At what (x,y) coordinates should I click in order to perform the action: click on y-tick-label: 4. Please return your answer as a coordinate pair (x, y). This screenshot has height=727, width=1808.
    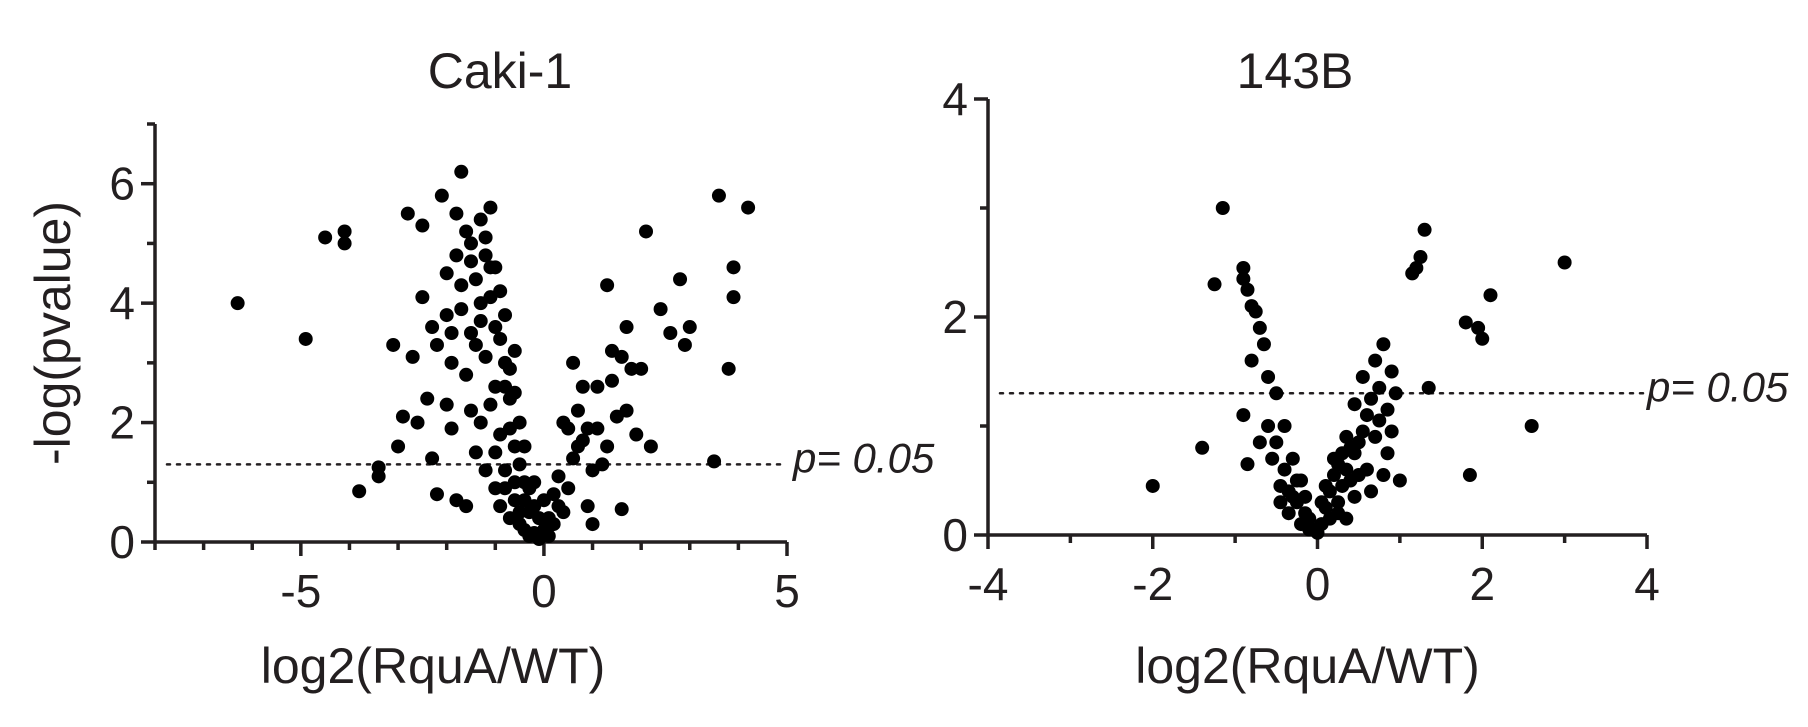
    Looking at the image, I should click on (955, 99).